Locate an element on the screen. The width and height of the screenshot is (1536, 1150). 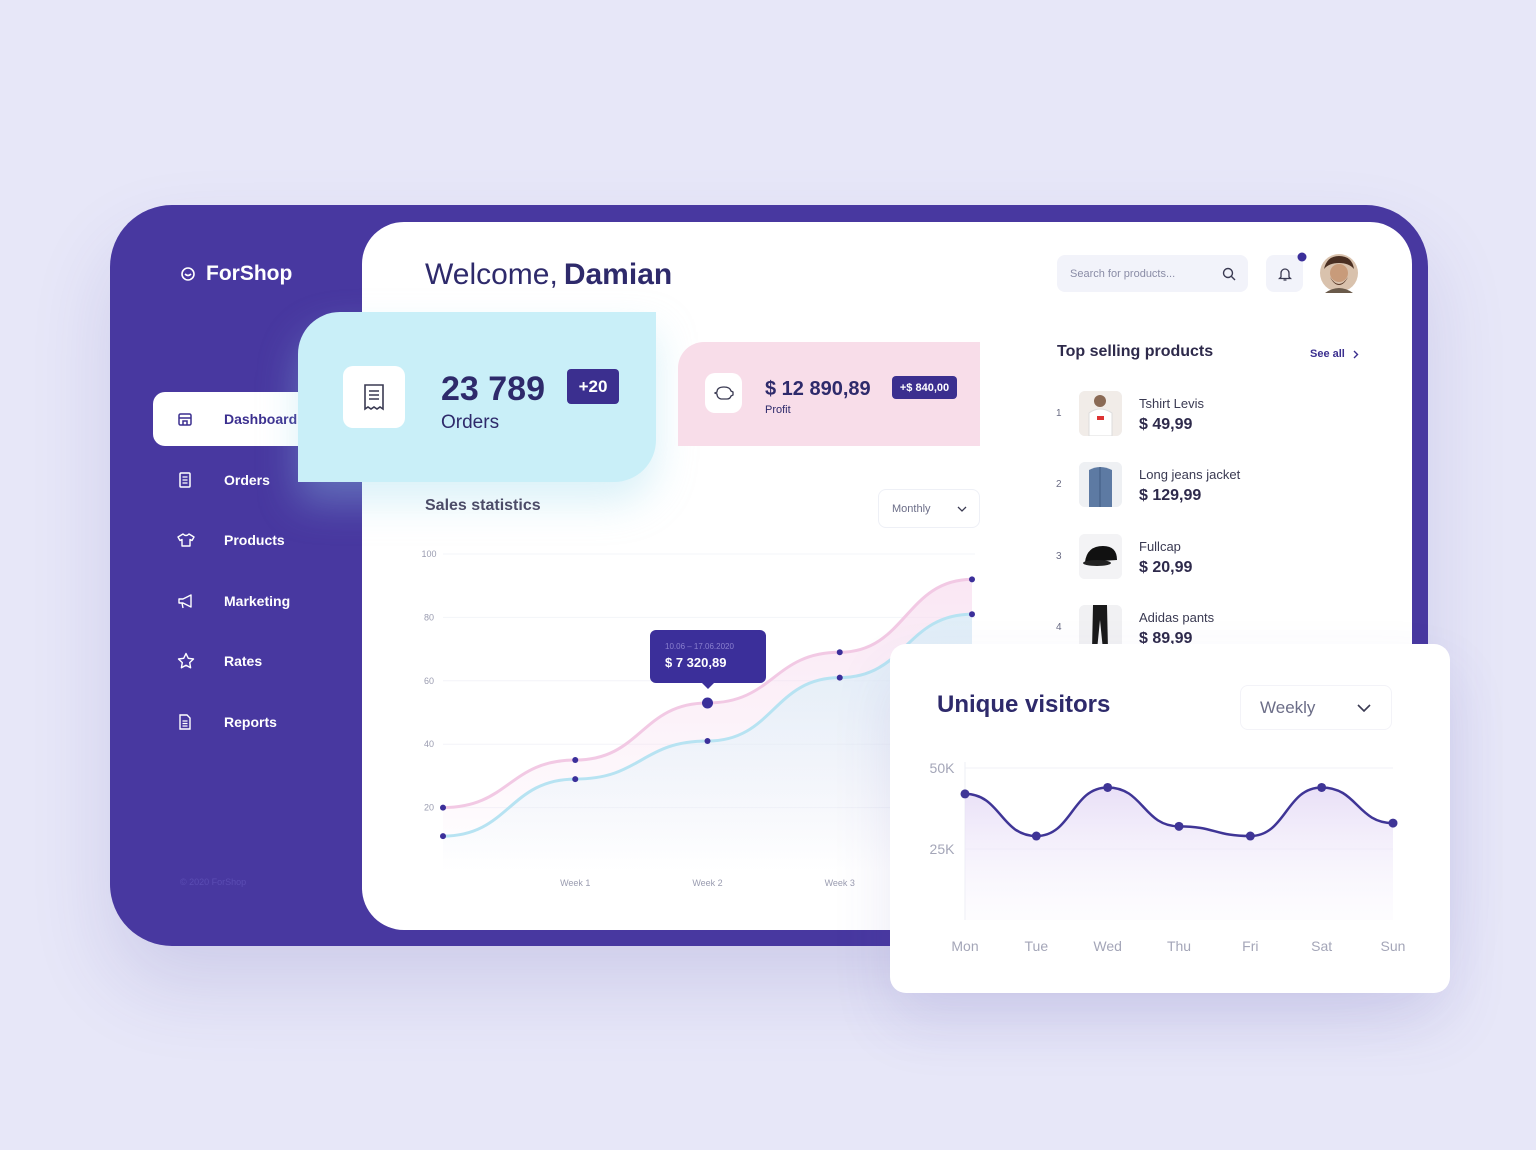
receipt-icon is located at coordinates (374, 397).